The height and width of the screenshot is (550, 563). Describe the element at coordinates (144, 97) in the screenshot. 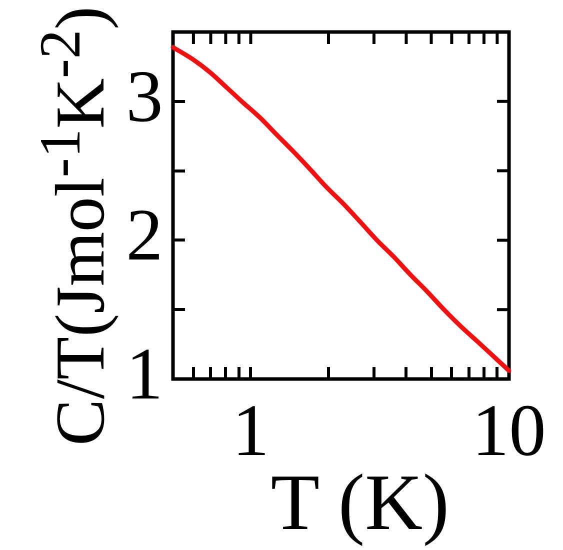

I see `y-tick-label: 3` at that location.